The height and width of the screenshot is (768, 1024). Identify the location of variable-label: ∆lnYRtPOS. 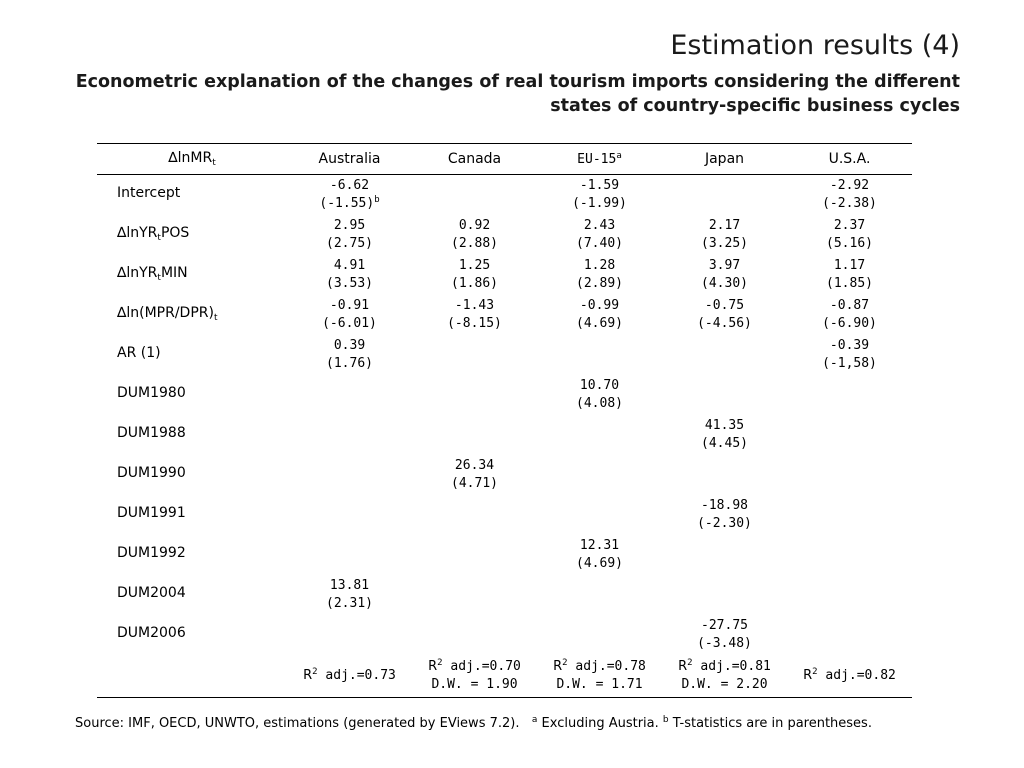
(153, 233).